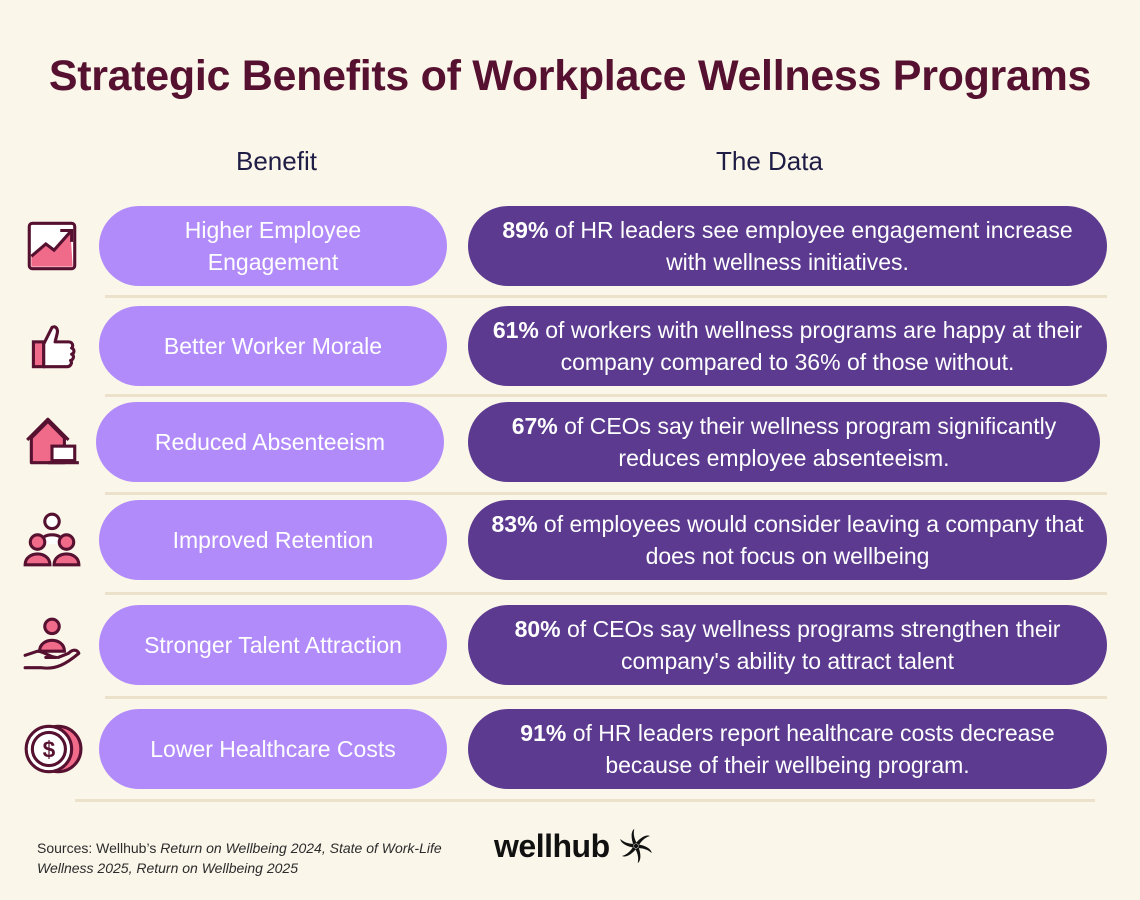 Image resolution: width=1140 pixels, height=900 pixels. I want to click on benefit-label: Higher Employee Engagement, so click(273, 246).